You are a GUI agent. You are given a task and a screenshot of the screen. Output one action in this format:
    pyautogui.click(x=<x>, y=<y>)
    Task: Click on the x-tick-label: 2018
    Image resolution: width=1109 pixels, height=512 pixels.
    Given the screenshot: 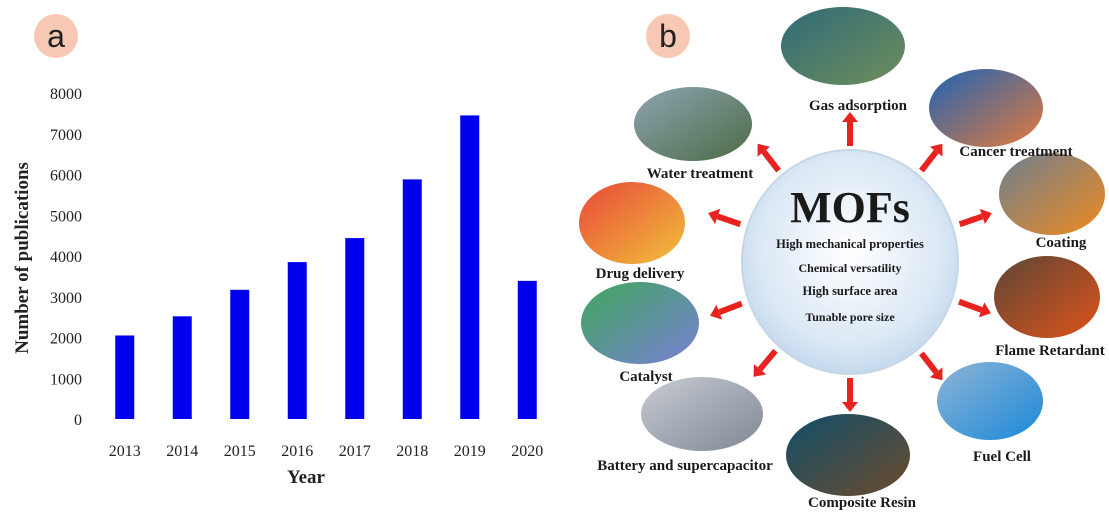 What is the action you would take?
    pyautogui.click(x=412, y=451)
    